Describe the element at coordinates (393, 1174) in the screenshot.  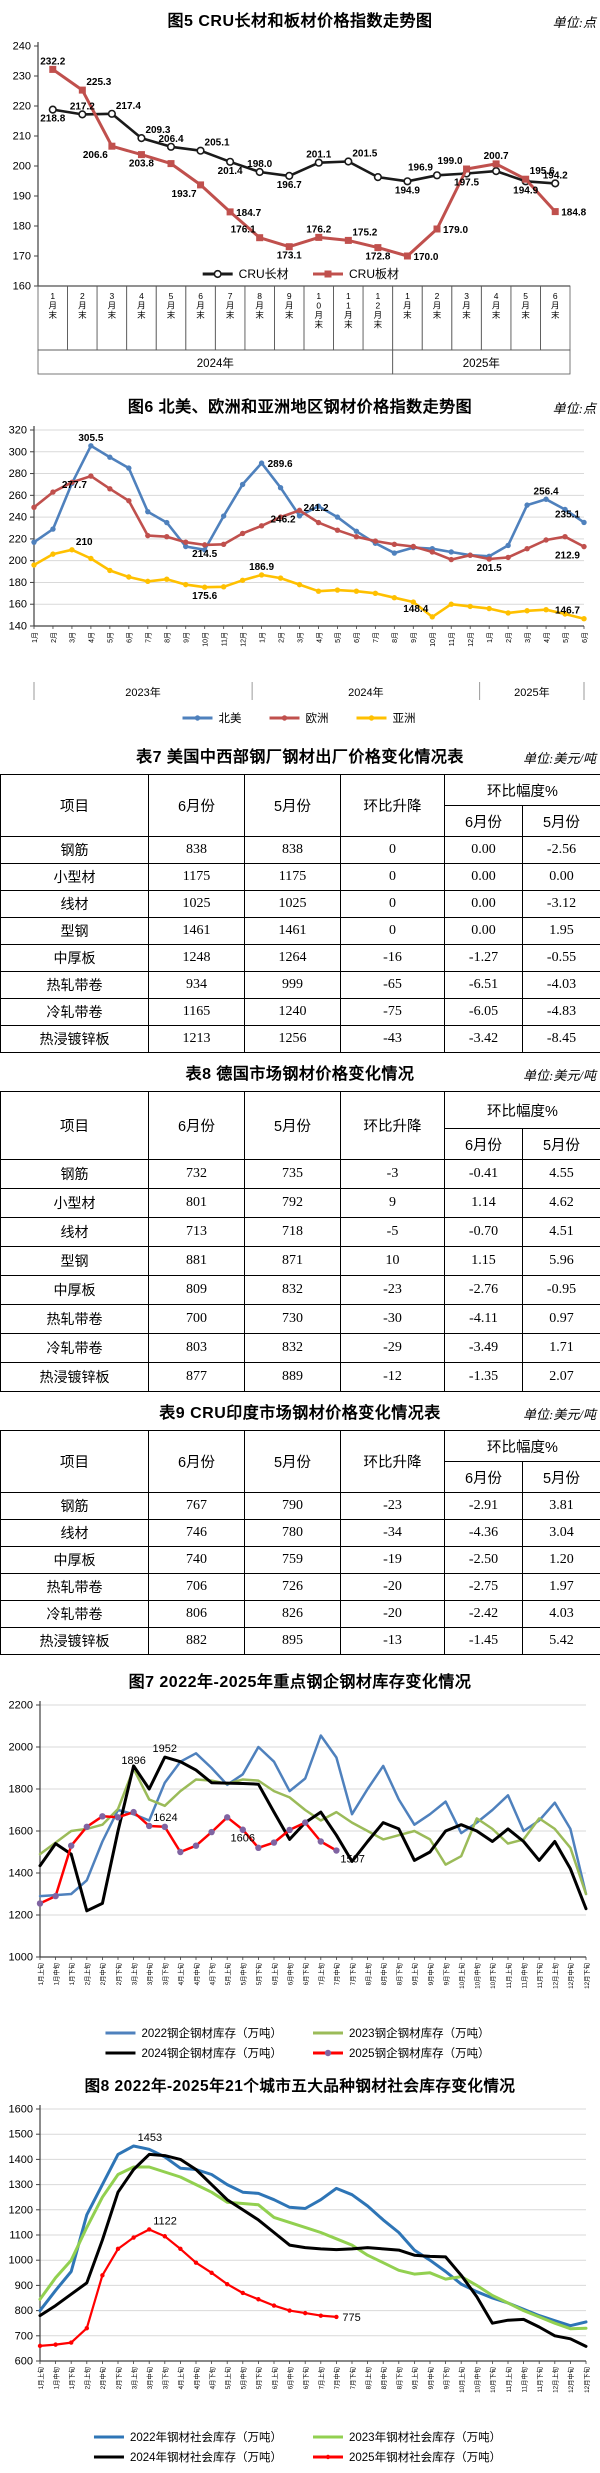
I see `value-cell: -3` at that location.